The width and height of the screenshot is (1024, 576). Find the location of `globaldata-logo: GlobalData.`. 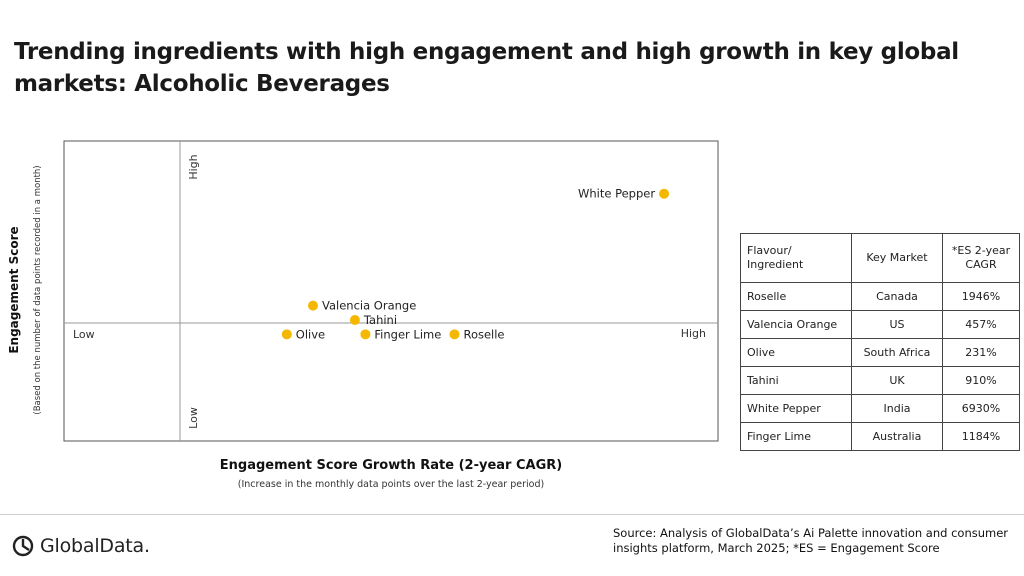

globaldata-logo: GlobalData. is located at coordinates (81, 546).